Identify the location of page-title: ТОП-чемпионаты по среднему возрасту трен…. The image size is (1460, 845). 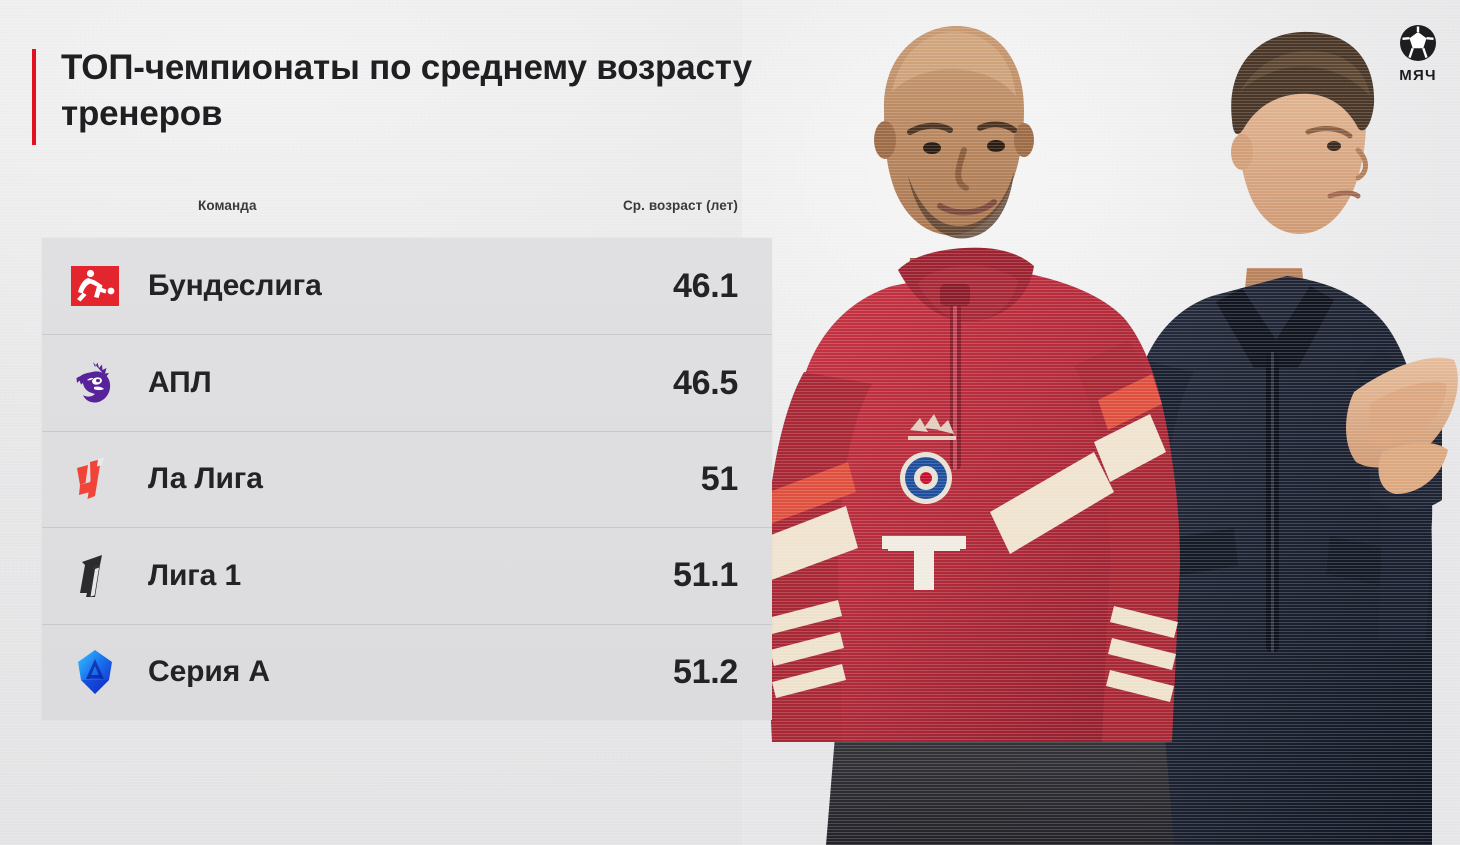
(406, 90).